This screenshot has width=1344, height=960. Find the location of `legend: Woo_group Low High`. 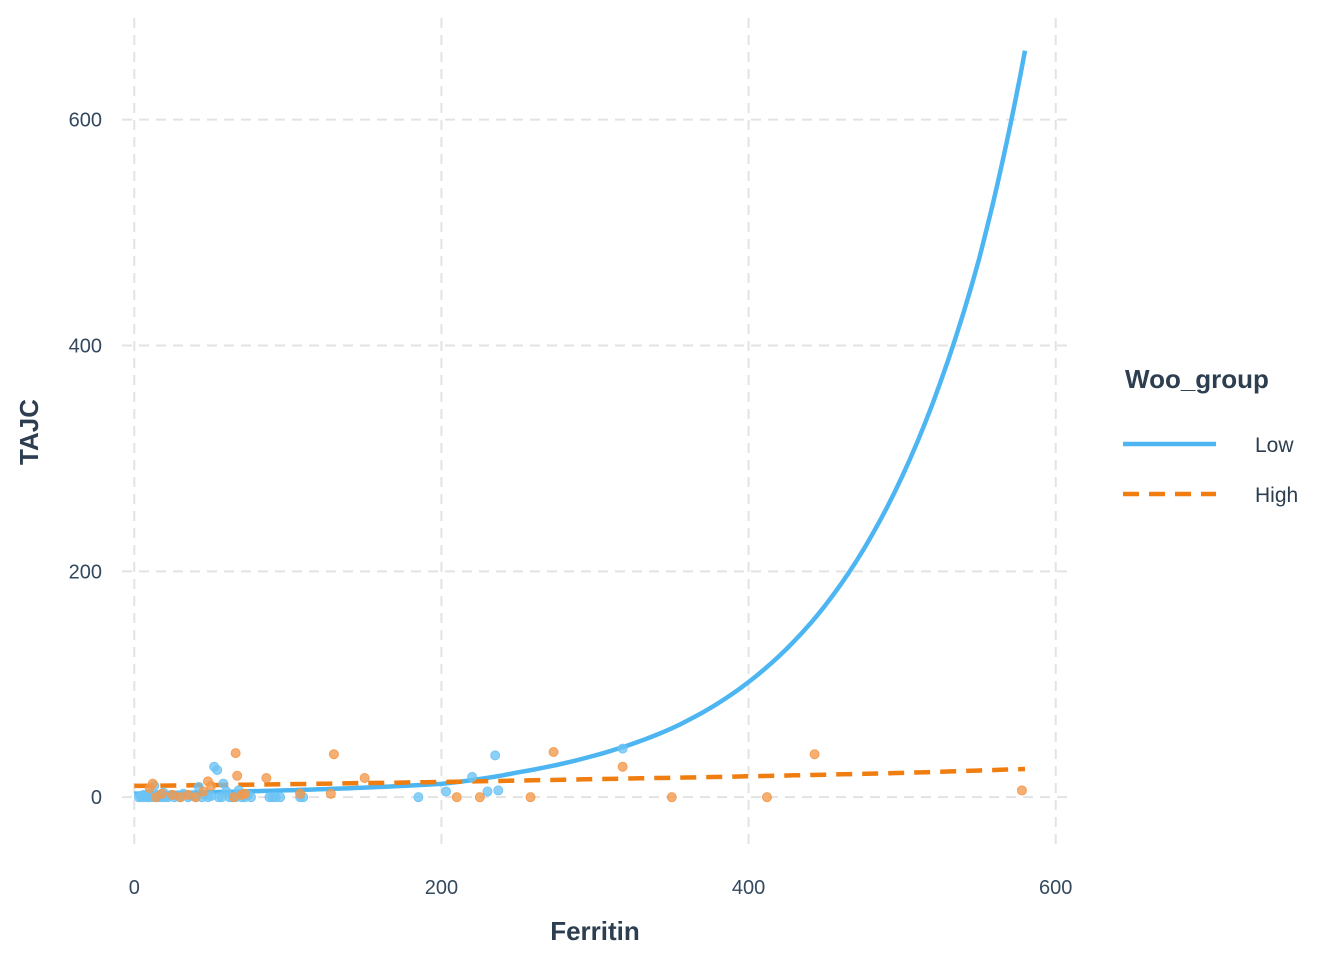

legend: Woo_group Low High is located at coordinates (1210, 435).